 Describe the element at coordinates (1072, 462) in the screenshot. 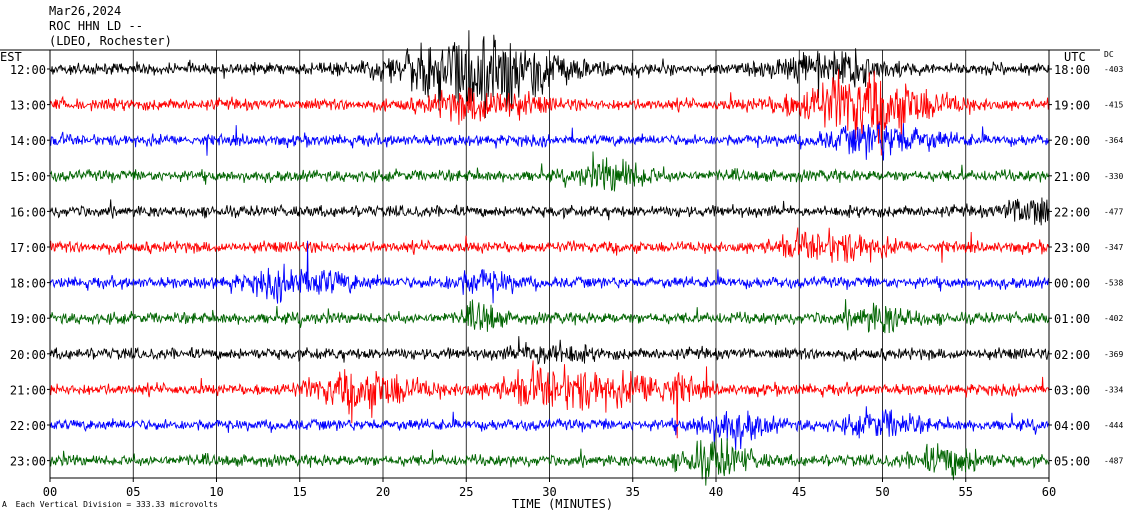

I see `utc-hour-label: 05:00` at that location.